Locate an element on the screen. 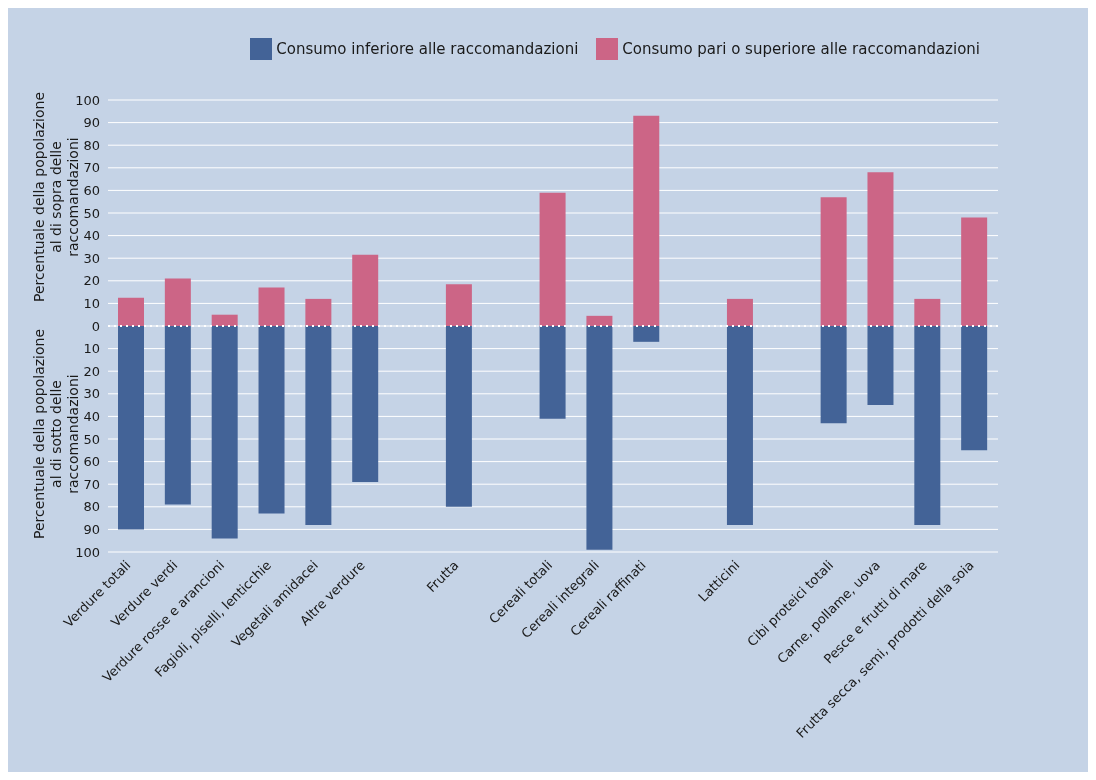 The image size is (1096, 780). legend-label: Consumo pari o superiore alle raccomandazioni is located at coordinates (801, 48).